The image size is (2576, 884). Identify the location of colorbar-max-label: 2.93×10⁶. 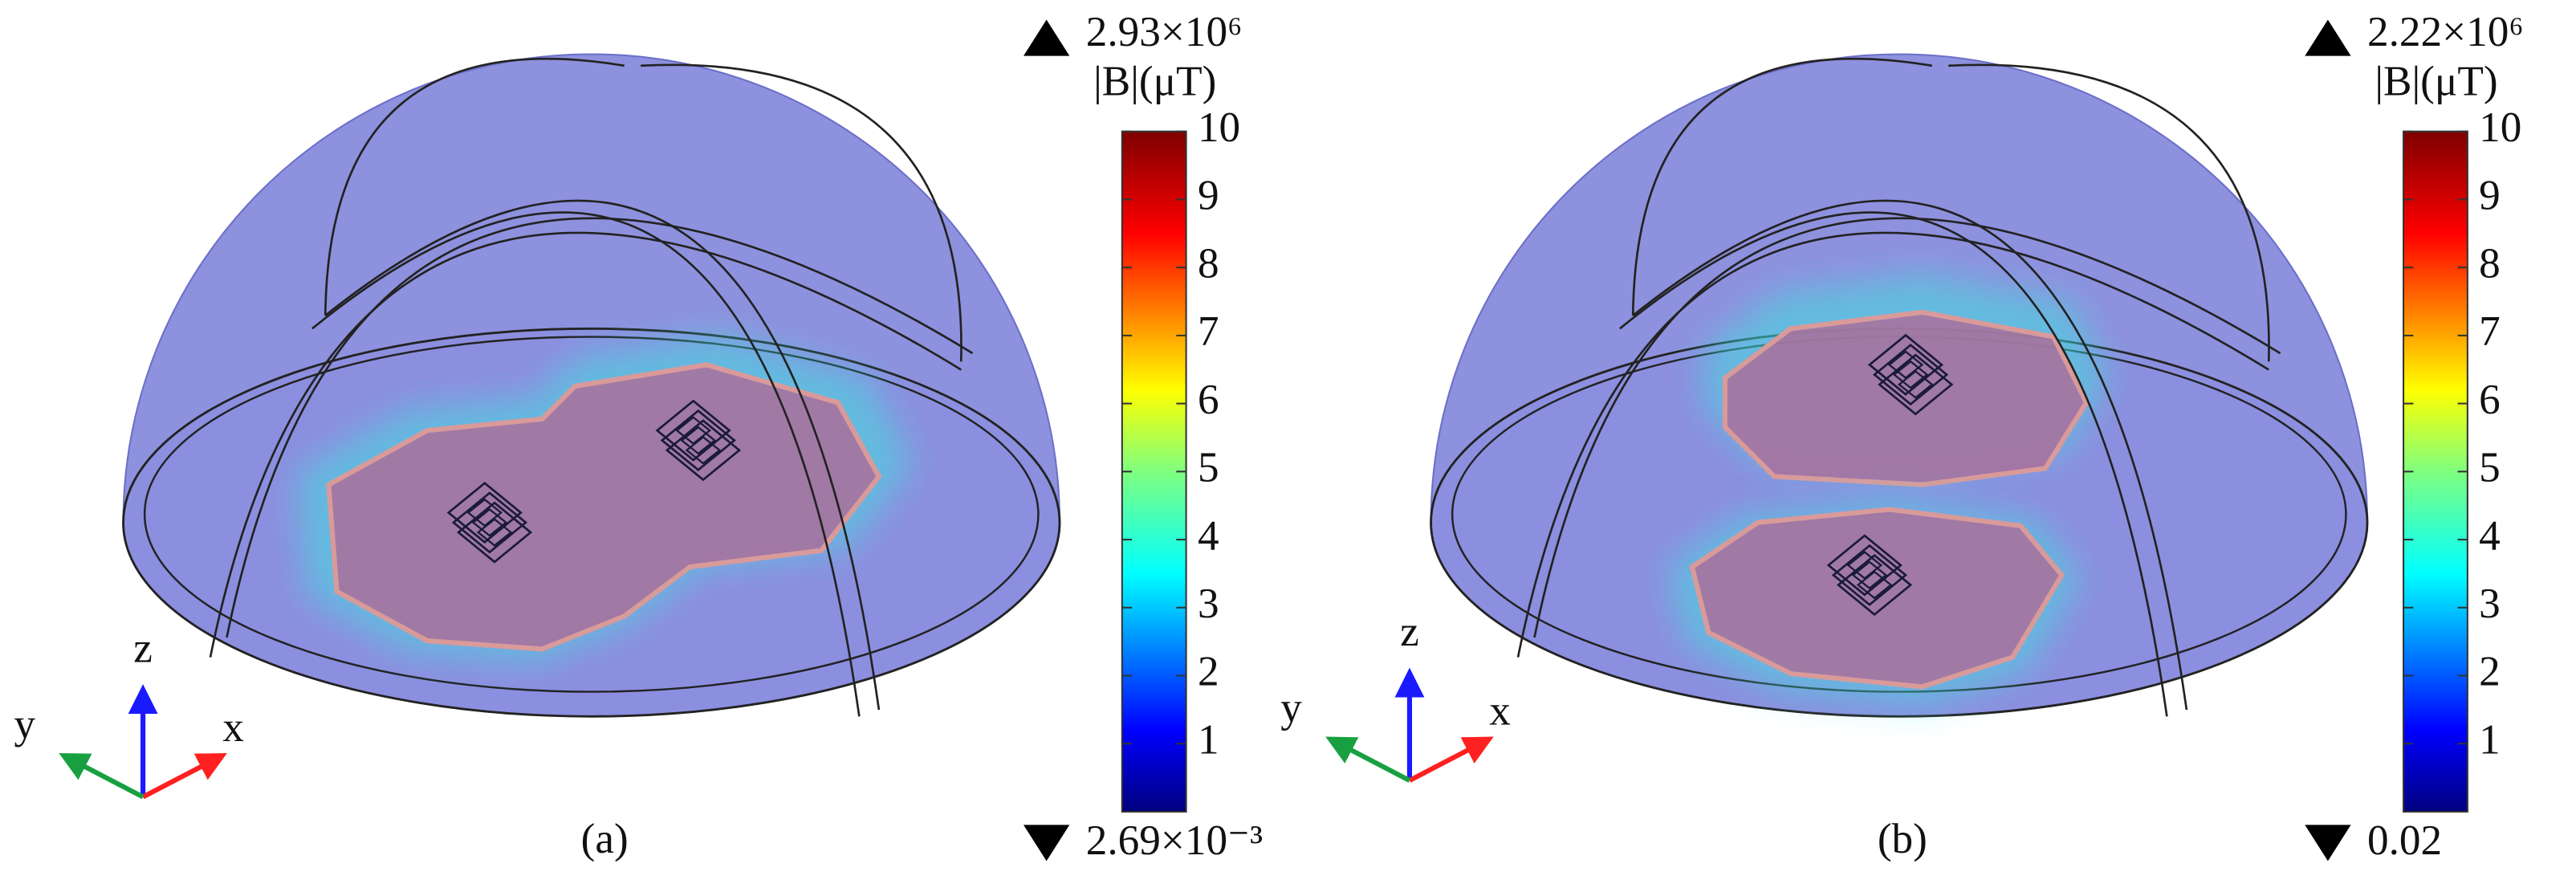
(1164, 31).